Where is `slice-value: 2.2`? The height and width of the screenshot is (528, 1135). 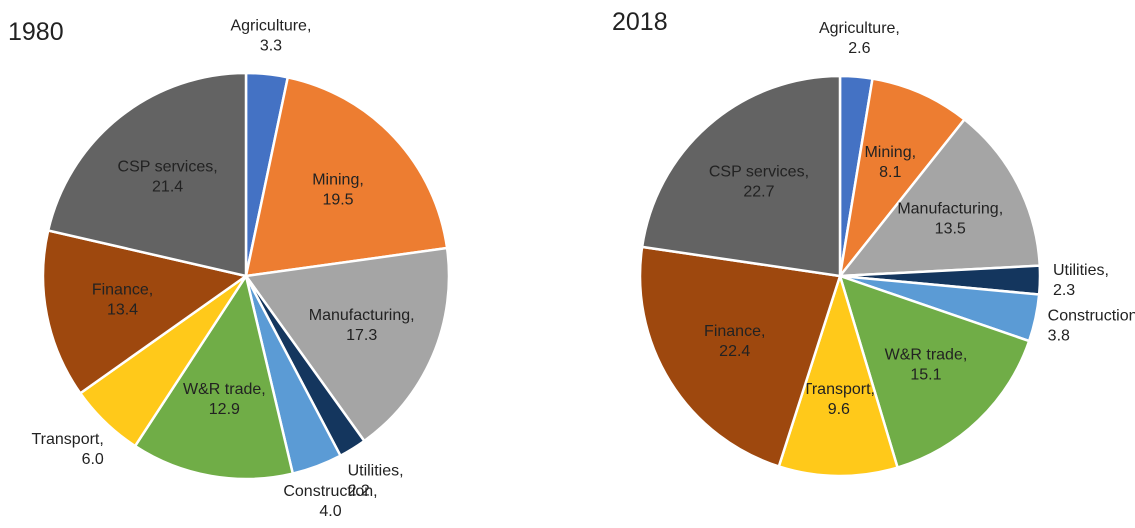
slice-value: 2.2 is located at coordinates (359, 490).